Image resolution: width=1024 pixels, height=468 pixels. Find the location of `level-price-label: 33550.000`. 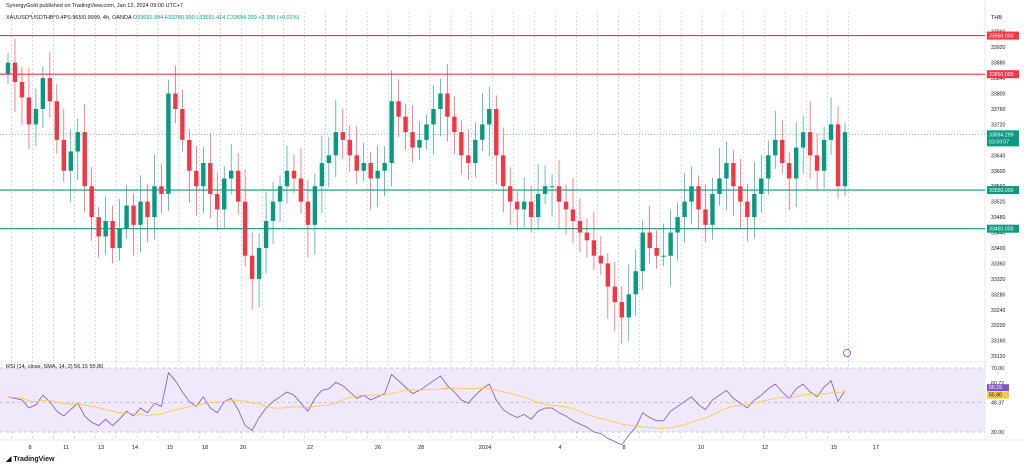

level-price-label: 33550.000 is located at coordinates (1001, 191).